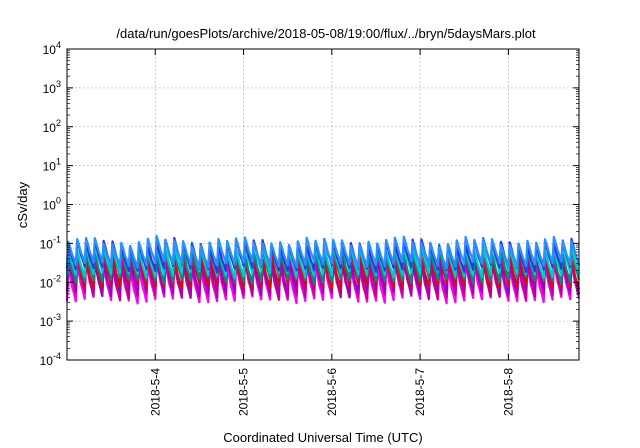 This screenshot has height=448, width=640. Describe the element at coordinates (52, 204) in the screenshot. I see `y-tick-label: 10⁰` at that location.